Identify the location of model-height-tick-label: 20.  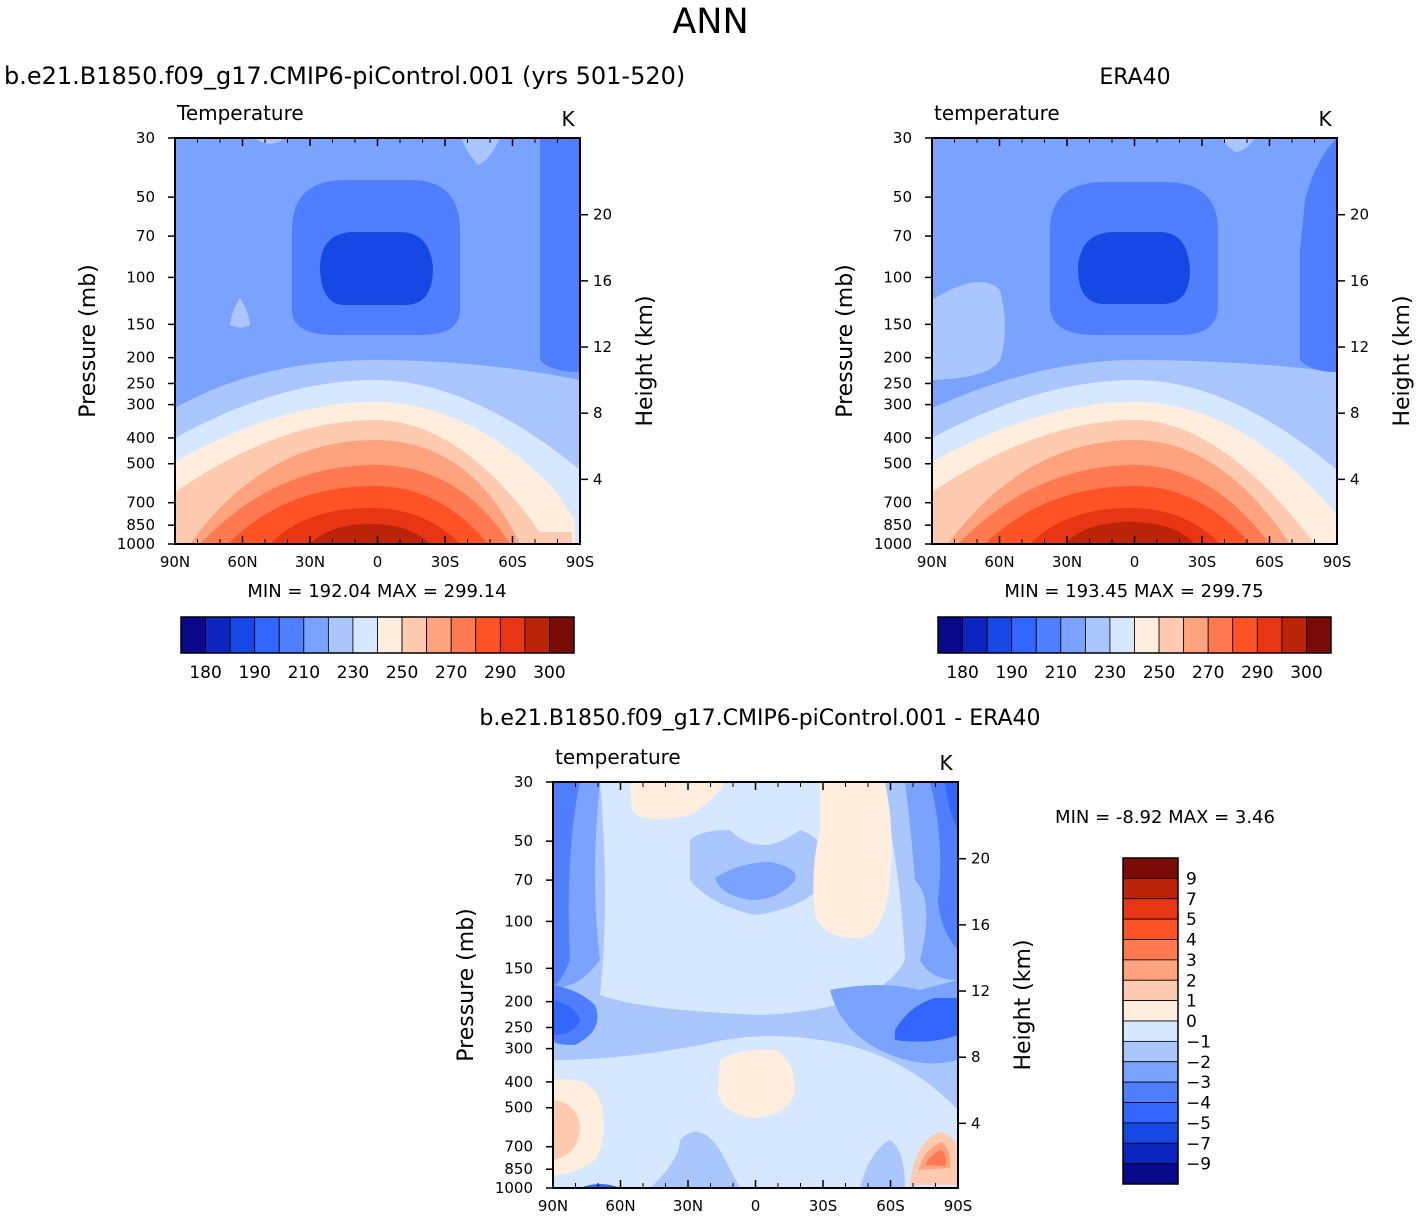
(602, 215).